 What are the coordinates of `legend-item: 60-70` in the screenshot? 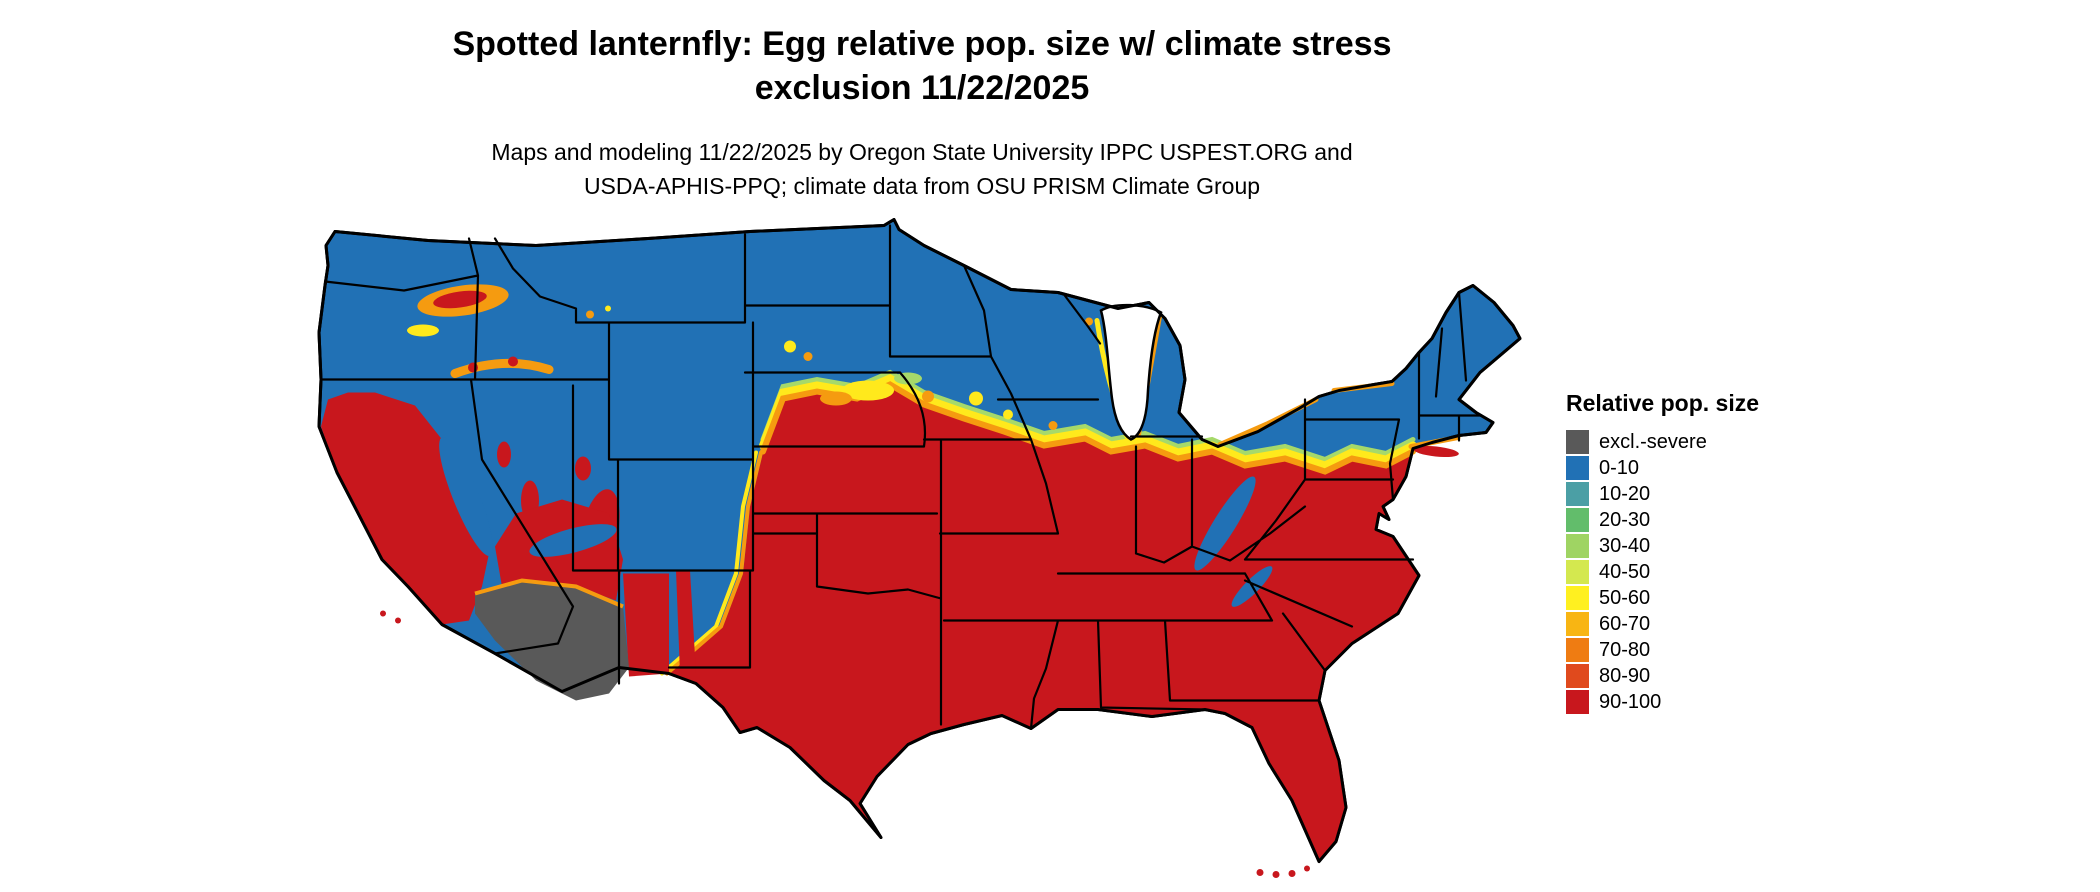 It's located at (1662, 624).